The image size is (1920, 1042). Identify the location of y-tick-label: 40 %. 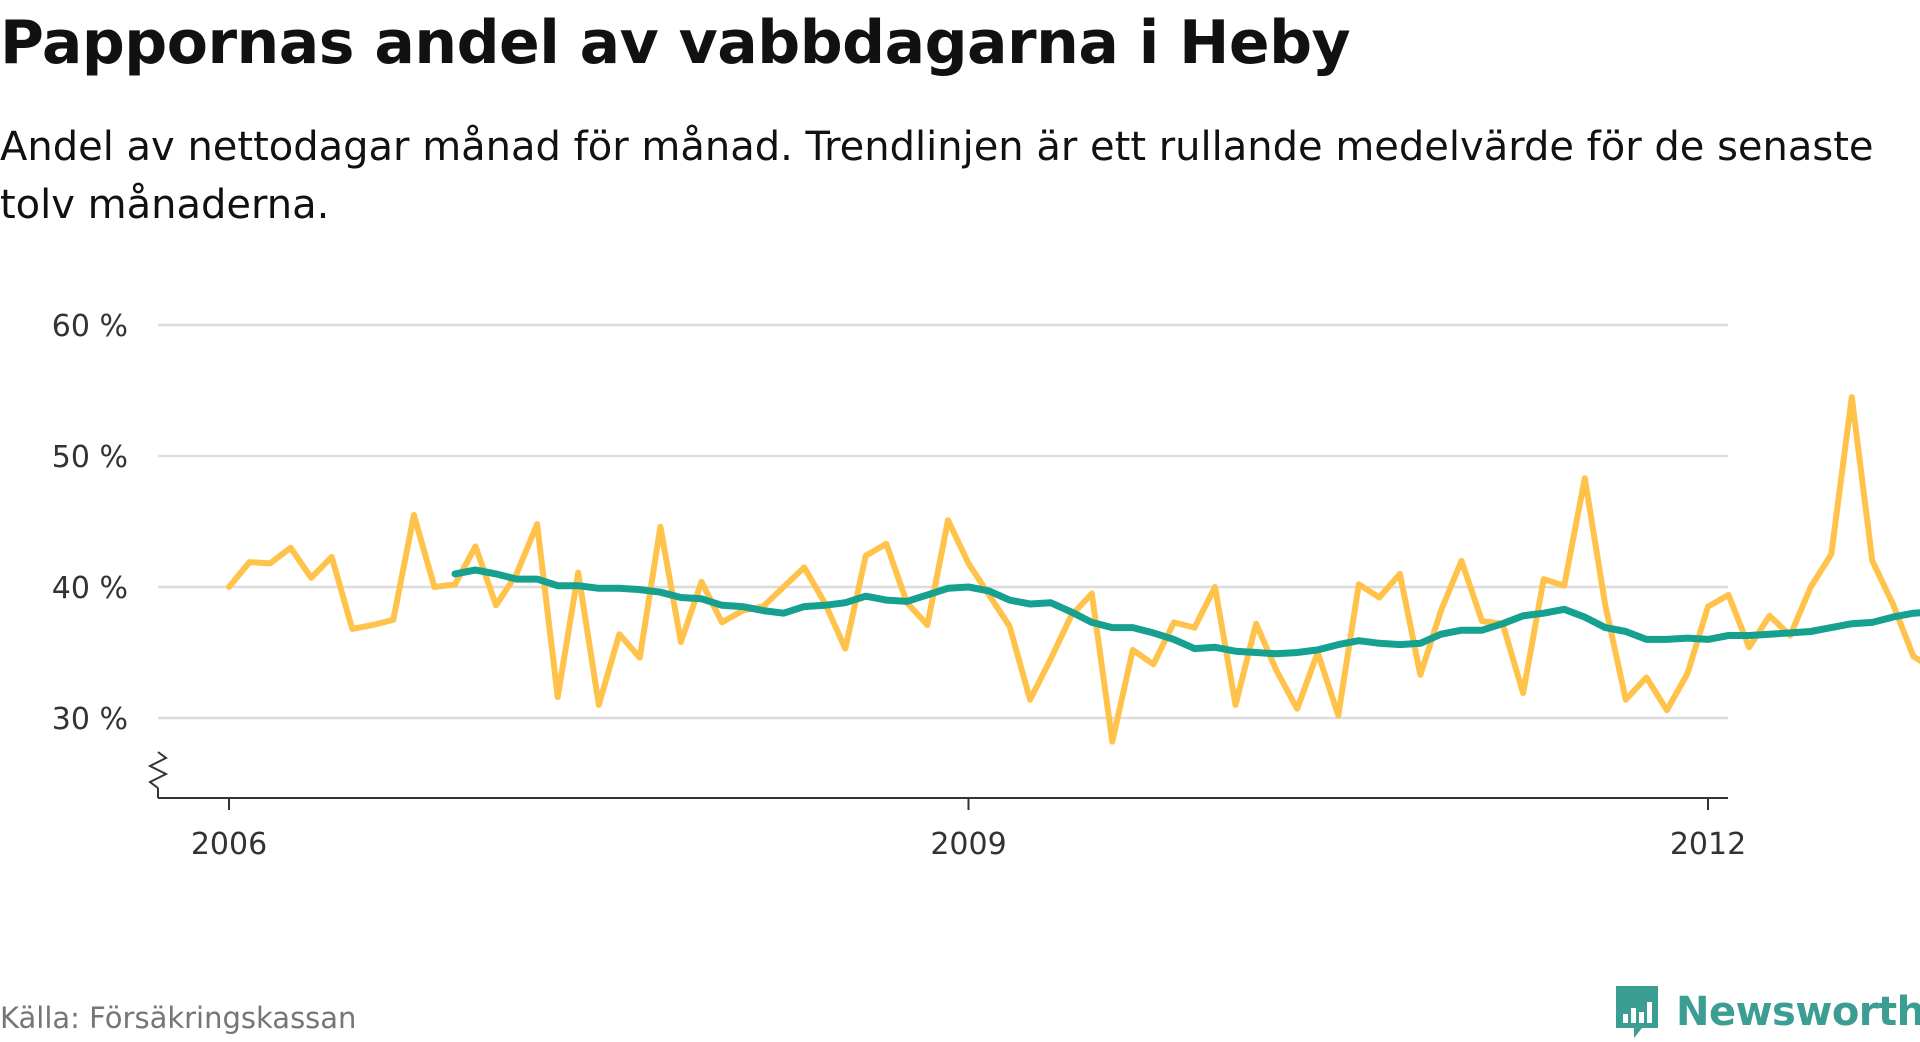
(90, 588).